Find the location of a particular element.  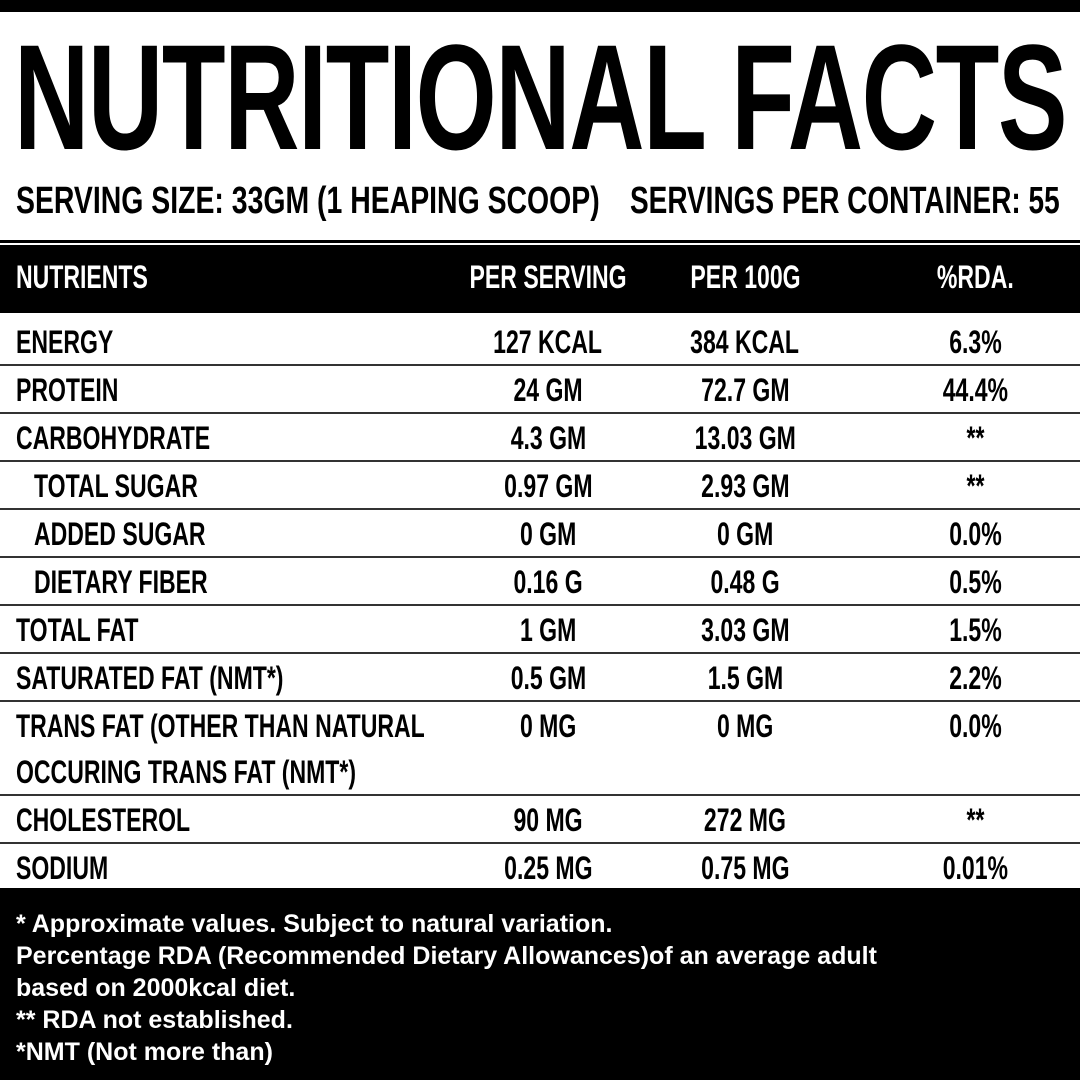

table-row: TOTAL FAT 1 GM 3.03 GM 1.5% is located at coordinates (540, 630).